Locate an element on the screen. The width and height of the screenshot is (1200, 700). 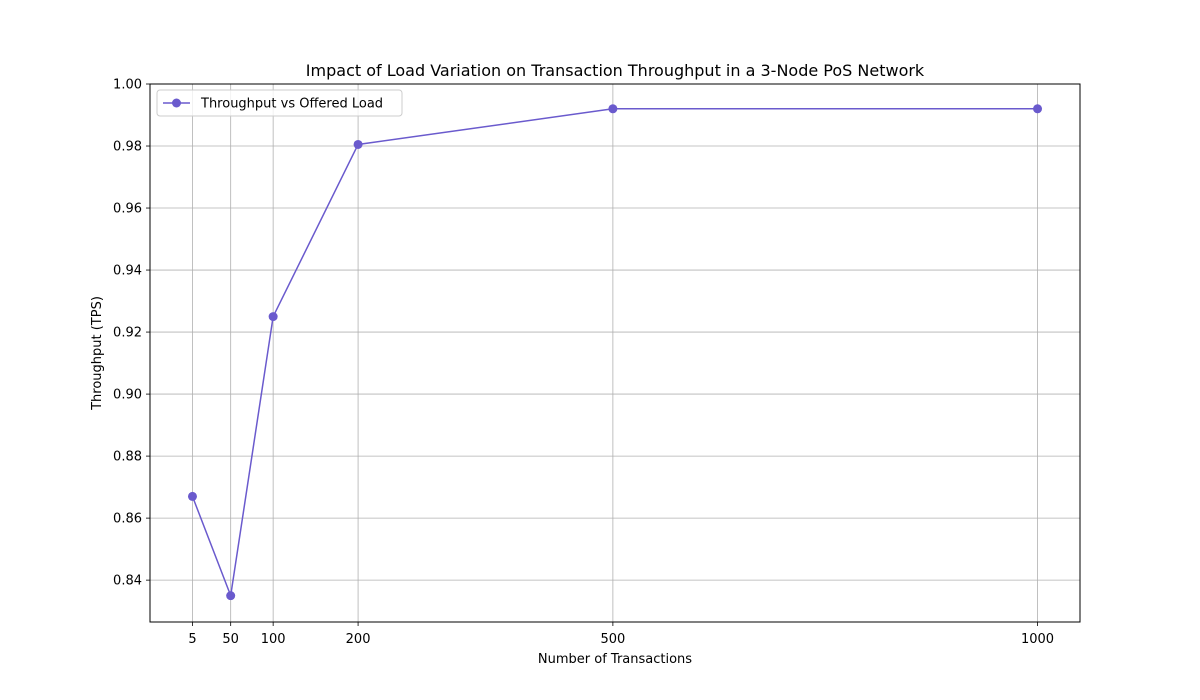
legend-label: Throughput vs Offered Load is located at coordinates (291, 104).